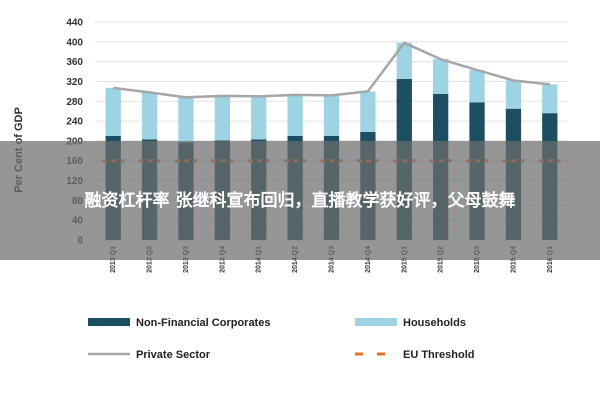 This screenshot has height=400, width=600. I want to click on y-tick-label: 240, so click(74, 122).